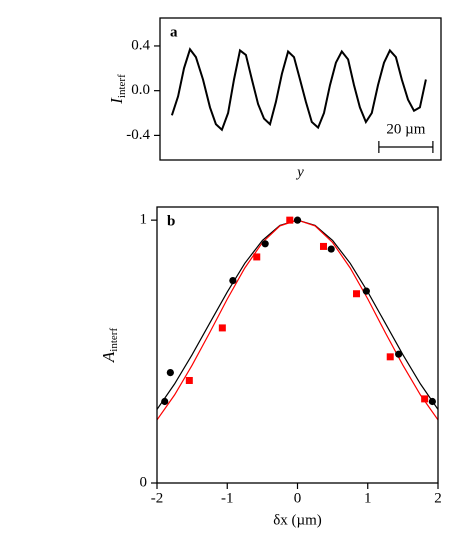  What do you see at coordinates (144, 220) in the screenshot?
I see `y-tick-label: 1` at bounding box center [144, 220].